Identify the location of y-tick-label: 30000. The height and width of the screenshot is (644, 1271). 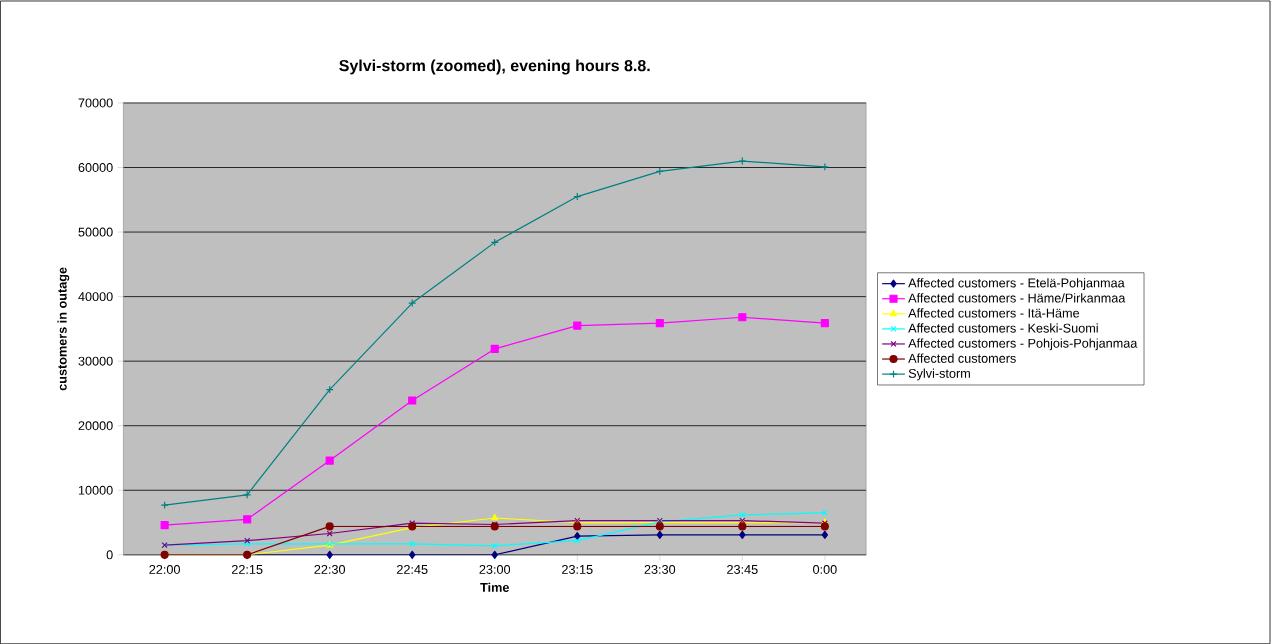
(95, 361).